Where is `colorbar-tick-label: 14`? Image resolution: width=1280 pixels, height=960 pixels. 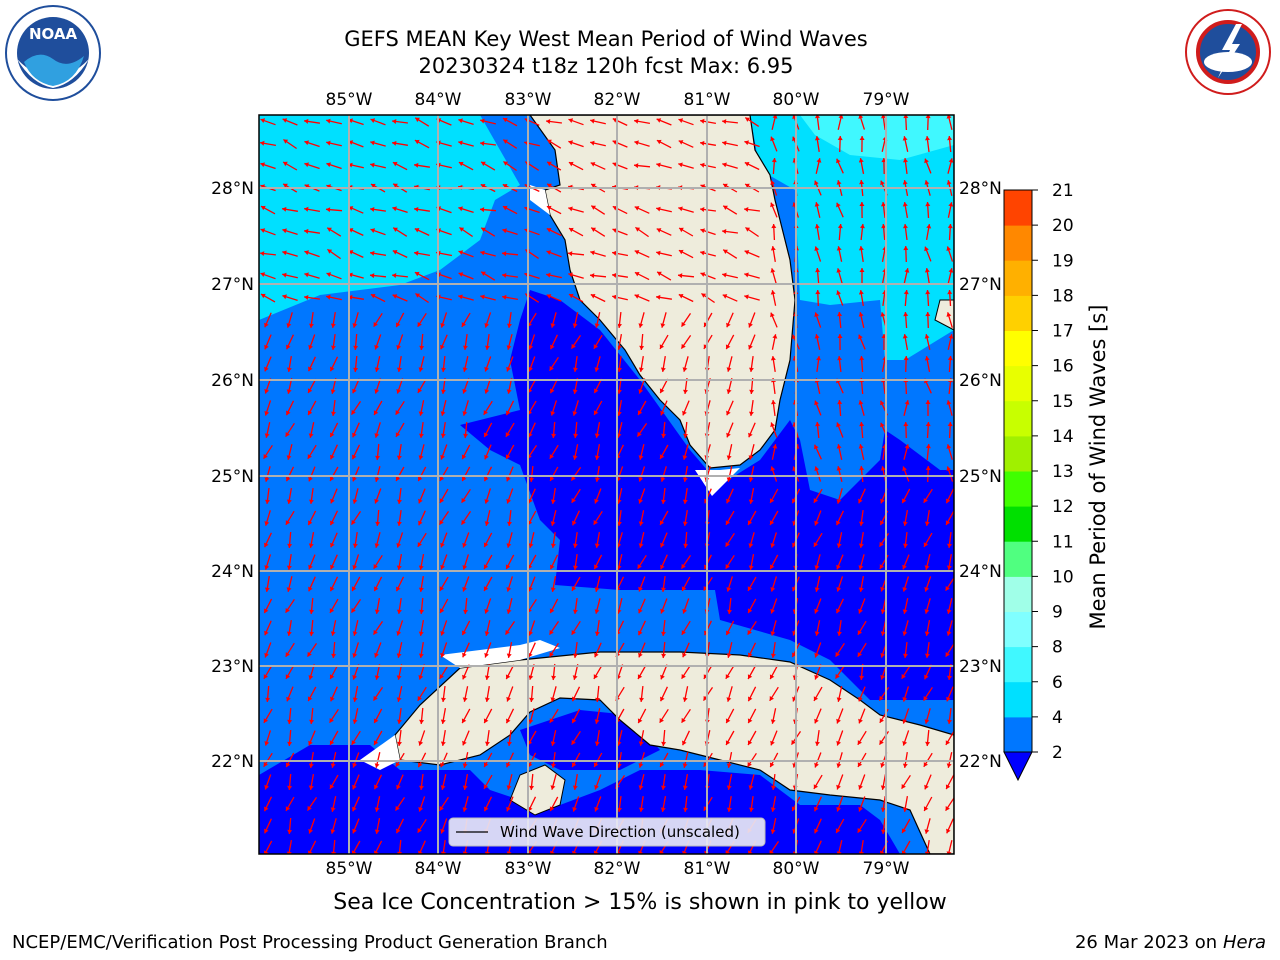
colorbar-tick-label: 14 is located at coordinates (1063, 437).